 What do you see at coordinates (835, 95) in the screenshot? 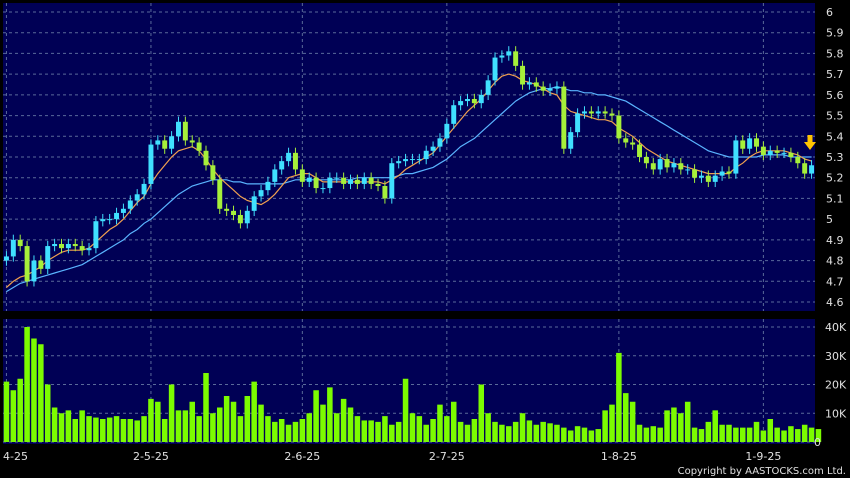
I see `price-tick-label: 5.6` at bounding box center [835, 95].